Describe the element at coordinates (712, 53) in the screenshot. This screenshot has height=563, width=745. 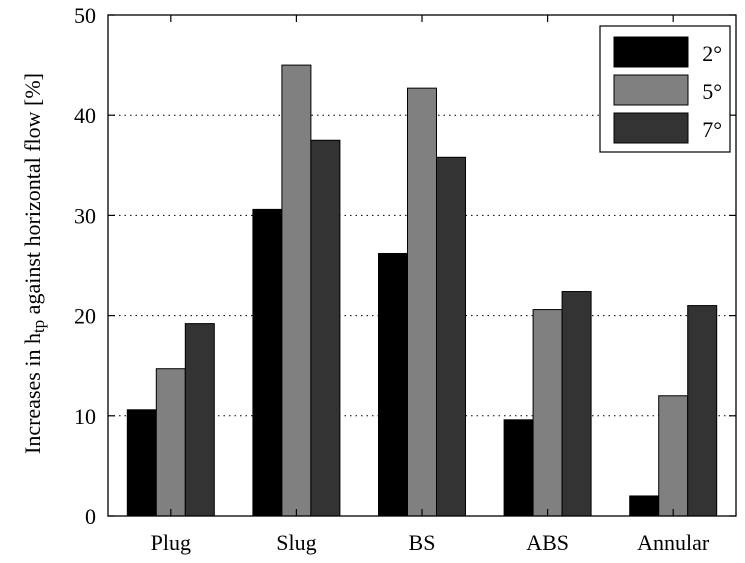
I see `legend-label: 2°` at that location.